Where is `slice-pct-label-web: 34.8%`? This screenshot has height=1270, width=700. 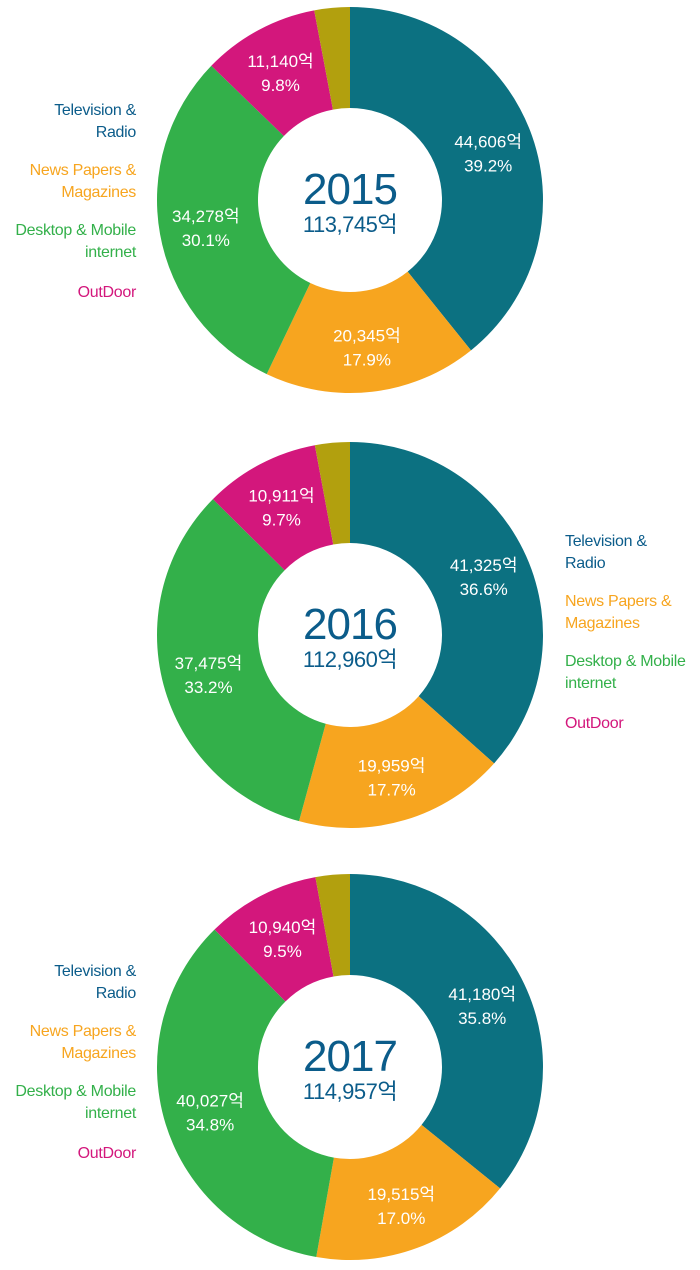 slice-pct-label-web: 34.8% is located at coordinates (210, 1124).